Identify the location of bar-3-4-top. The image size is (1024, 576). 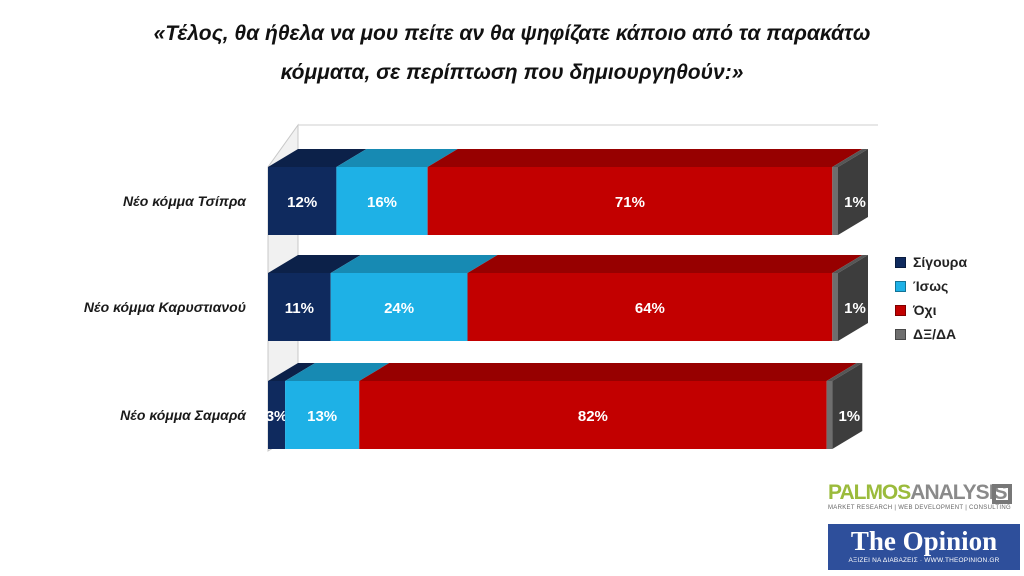
(844, 372).